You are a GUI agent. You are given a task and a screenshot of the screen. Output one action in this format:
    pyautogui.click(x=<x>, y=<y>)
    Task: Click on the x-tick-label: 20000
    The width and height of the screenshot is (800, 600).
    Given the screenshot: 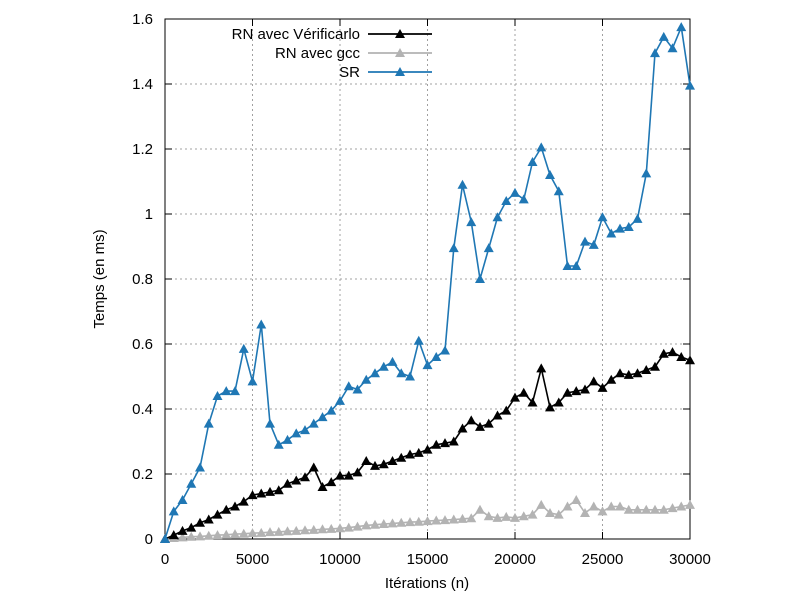 What is the action you would take?
    pyautogui.click(x=515, y=559)
    